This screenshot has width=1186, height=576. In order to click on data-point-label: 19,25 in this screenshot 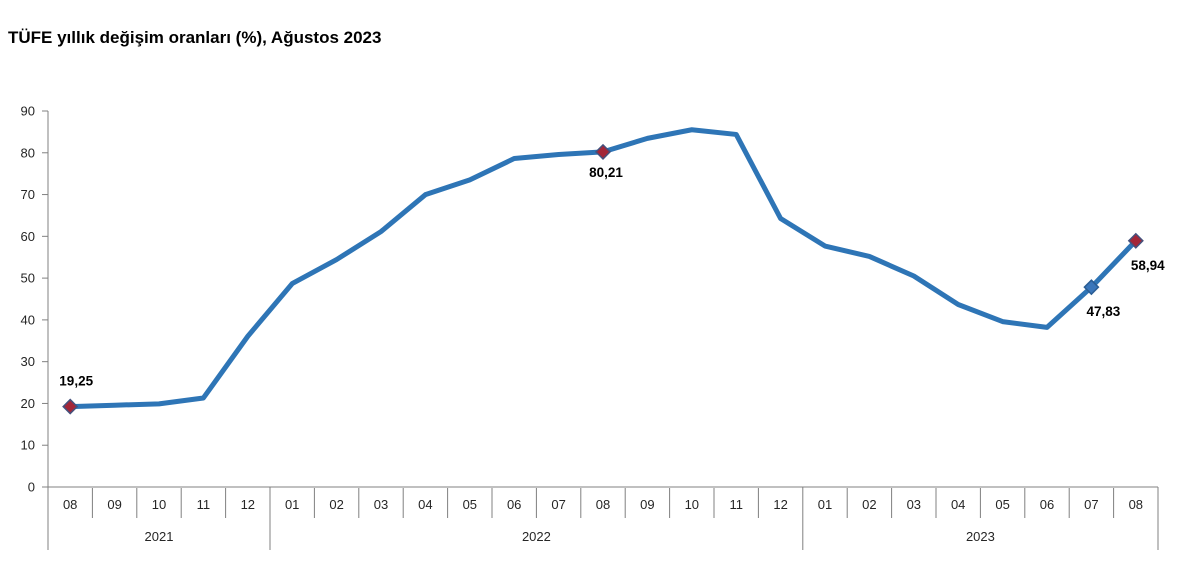, I will do `click(76, 381)`.